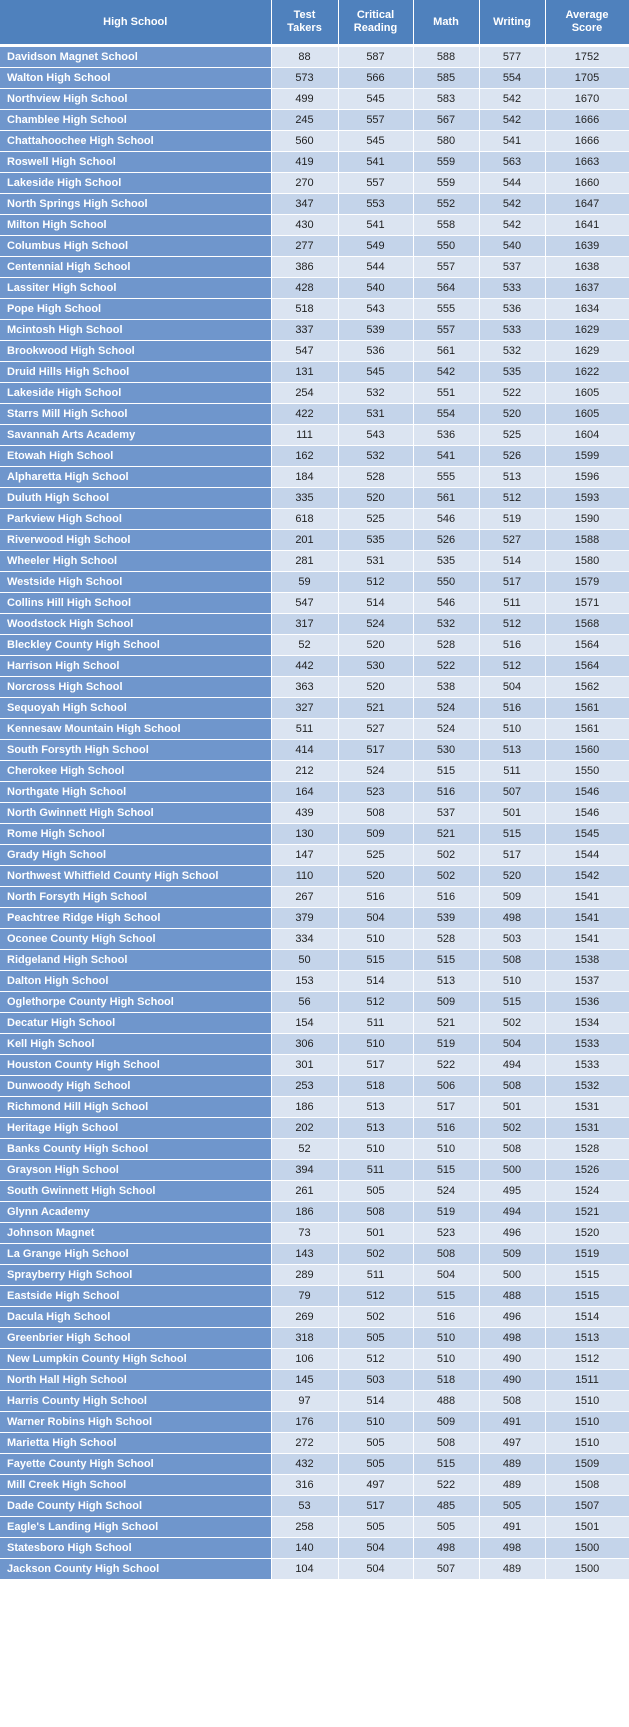 The width and height of the screenshot is (629, 1727). What do you see at coordinates (305, 1422) in the screenshot?
I see `test-takers-cell: 176` at bounding box center [305, 1422].